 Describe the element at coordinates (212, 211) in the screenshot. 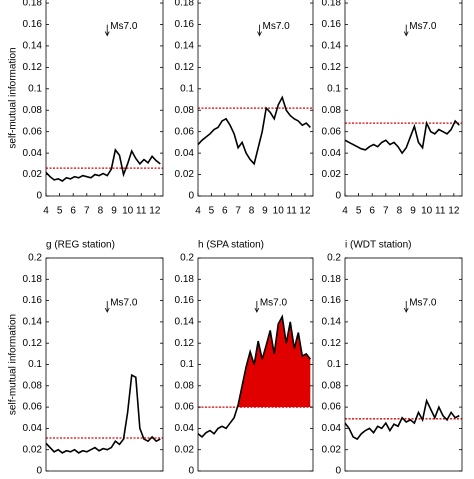

I see `x-tick-label: 5` at that location.